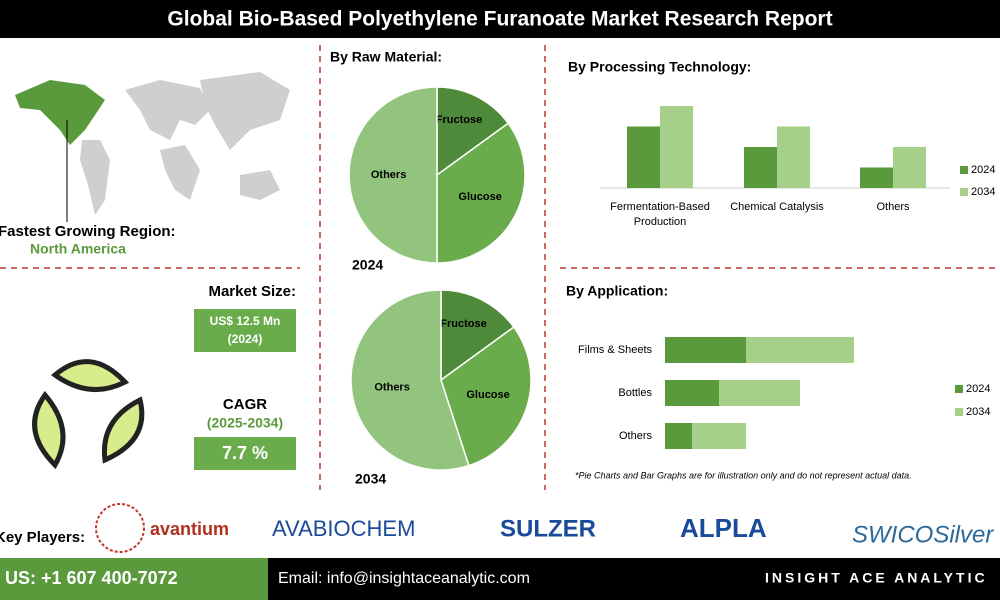  What do you see at coordinates (386, 57) in the screenshot?
I see `chart-title: By Raw Material:` at bounding box center [386, 57].